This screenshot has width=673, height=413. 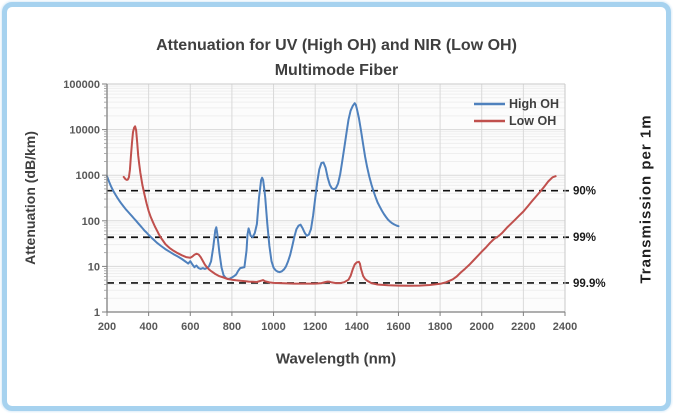 What do you see at coordinates (190, 327) in the screenshot?
I see `x-tick-label: 600` at bounding box center [190, 327].